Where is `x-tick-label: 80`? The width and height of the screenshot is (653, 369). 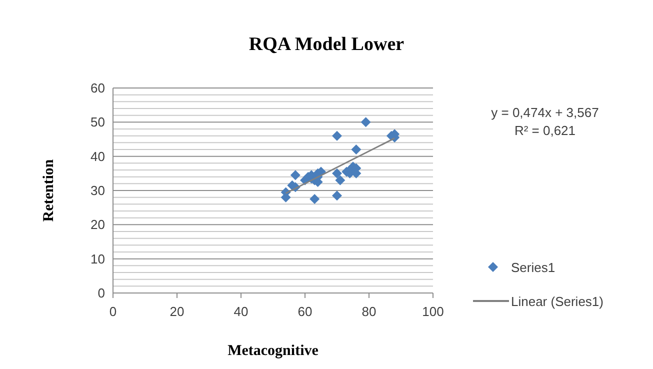 x-tick-label: 80 is located at coordinates (369, 311).